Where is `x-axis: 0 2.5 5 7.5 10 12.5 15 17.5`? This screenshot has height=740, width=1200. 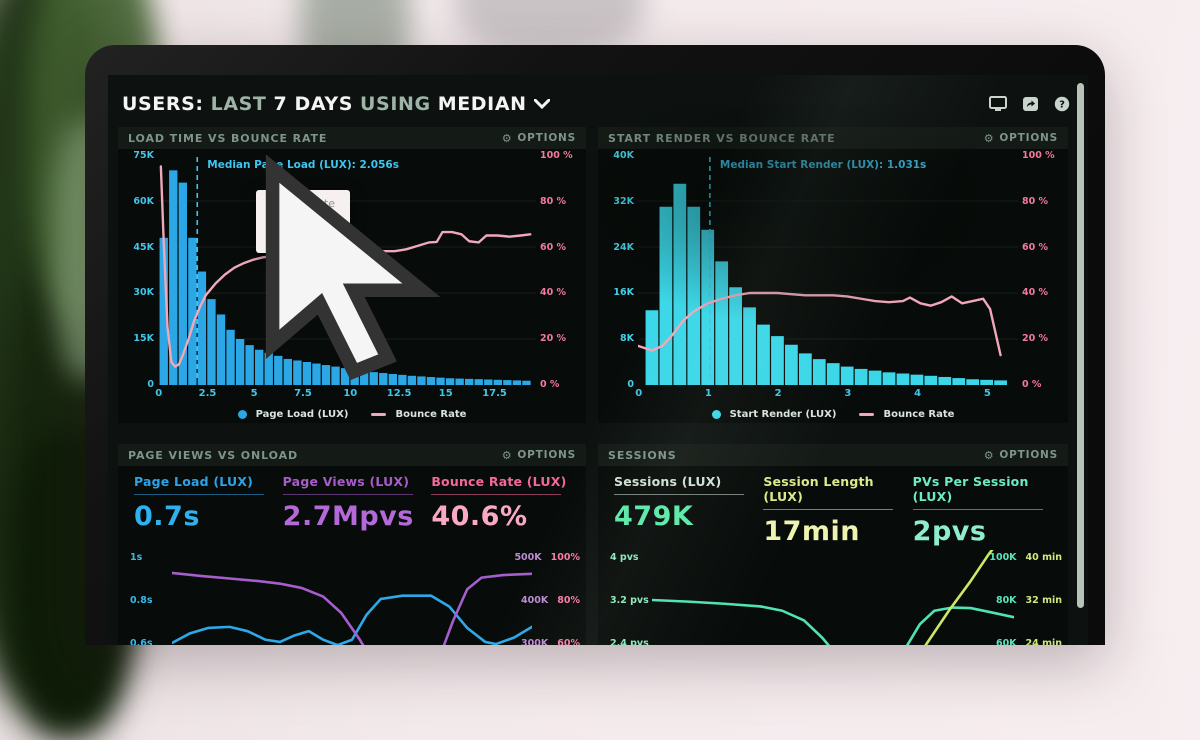 x-axis: 0 2.5 5 7.5 10 12.5 15 17.5 is located at coordinates (331, 393).